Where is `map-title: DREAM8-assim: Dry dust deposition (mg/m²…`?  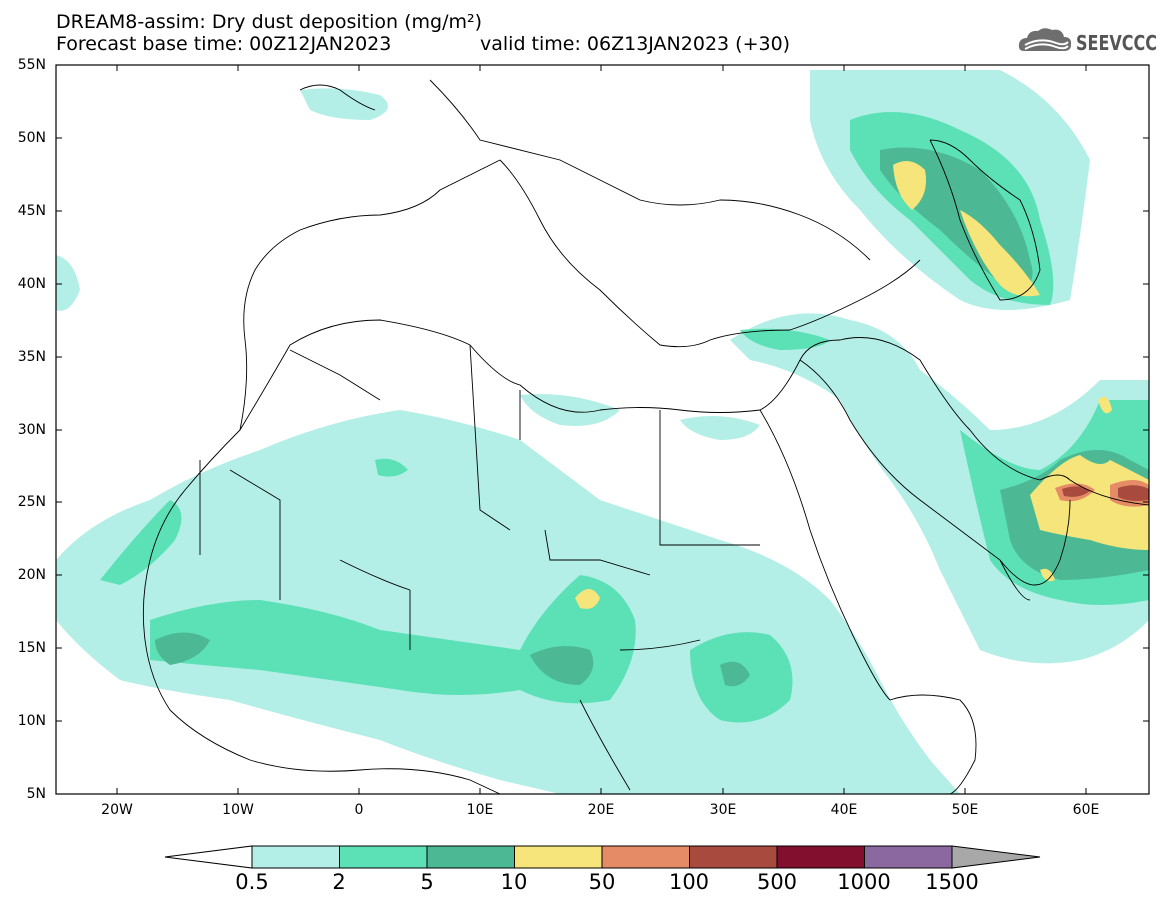 map-title: DREAM8-assim: Dry dust deposition (mg/m²… is located at coordinates (269, 22).